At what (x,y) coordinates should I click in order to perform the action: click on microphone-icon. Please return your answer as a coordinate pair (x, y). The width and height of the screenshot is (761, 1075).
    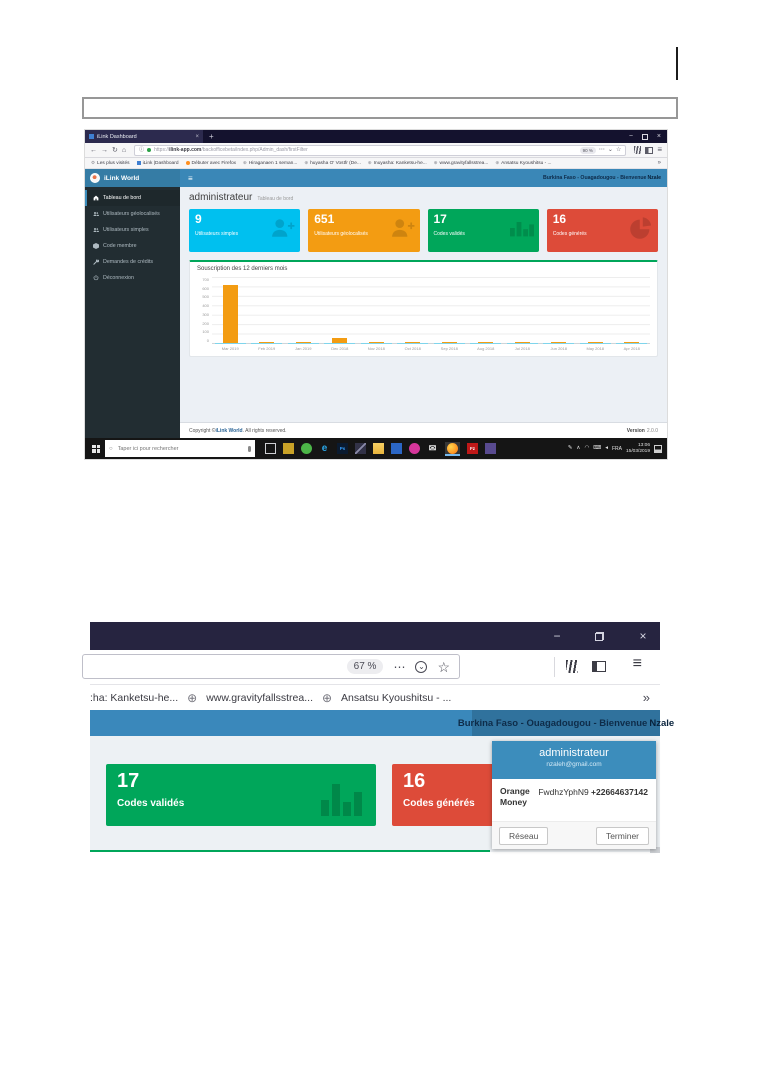
    Looking at the image, I should click on (249, 448).